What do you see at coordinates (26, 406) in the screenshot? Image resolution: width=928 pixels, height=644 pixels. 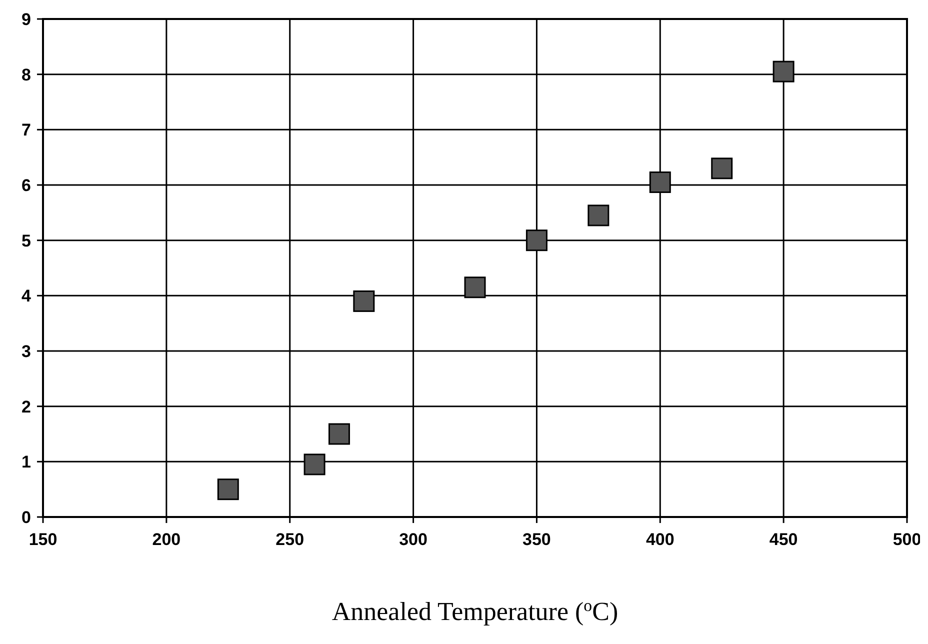 I see `y-tick-label: 2` at bounding box center [26, 406].